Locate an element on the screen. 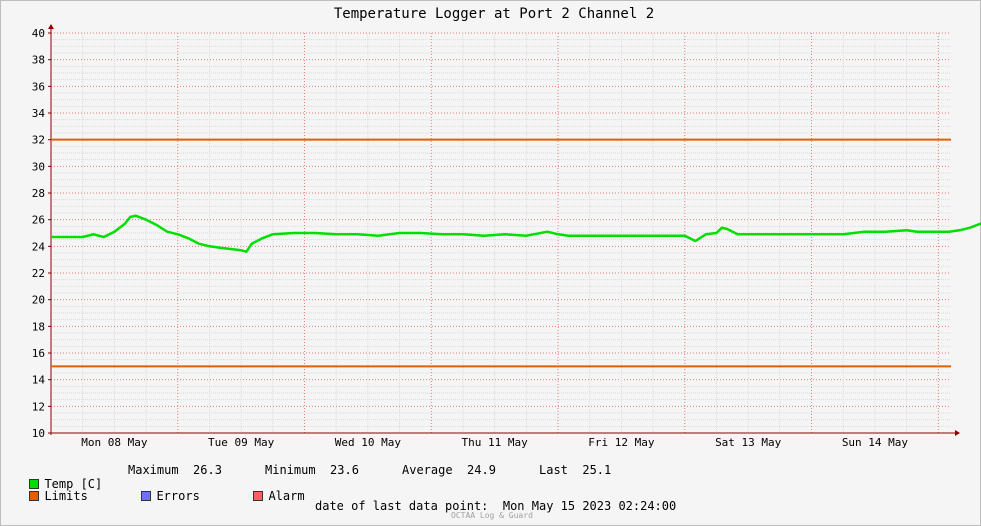 This screenshot has width=981, height=526. legend-minimum: Minimum 23.6 is located at coordinates (312, 470).